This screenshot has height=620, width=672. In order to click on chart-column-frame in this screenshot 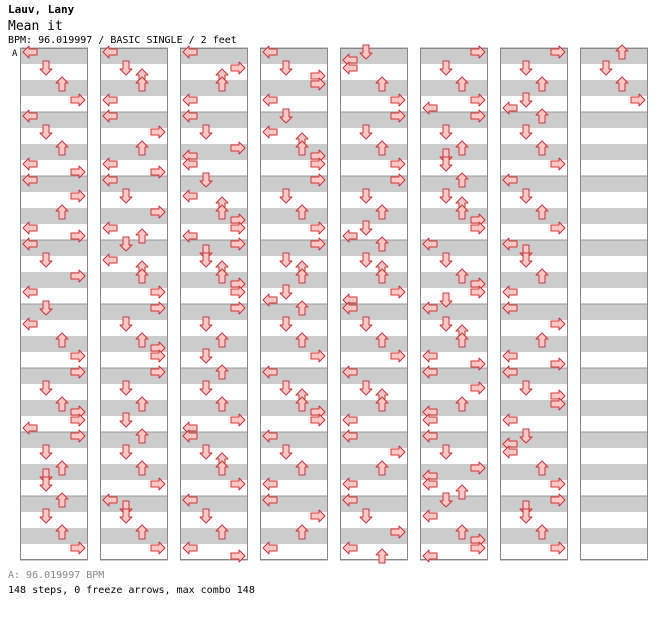, I will do `click(54, 304)`.